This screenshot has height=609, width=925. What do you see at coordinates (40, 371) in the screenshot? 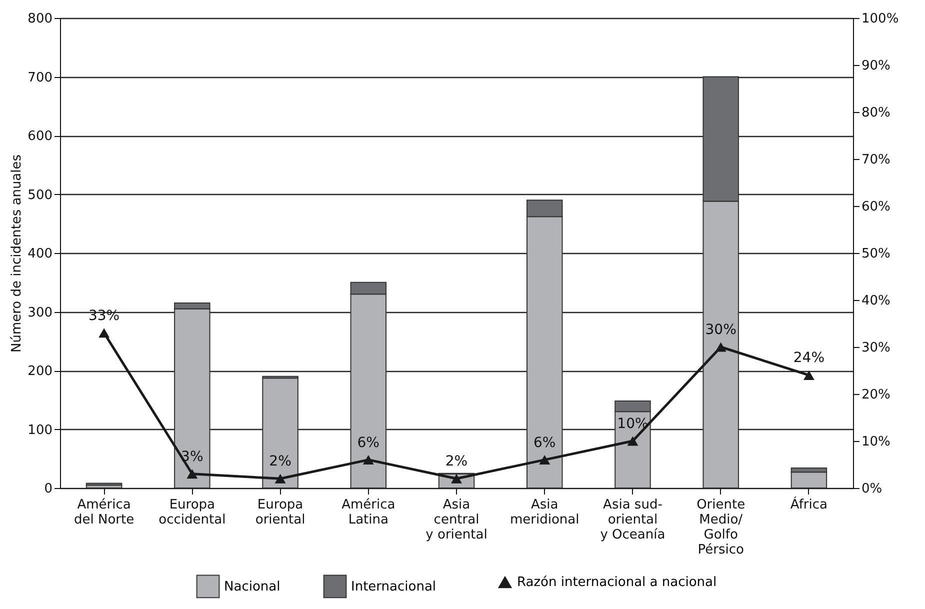
I see `y-tick-label: 200` at bounding box center [40, 371].